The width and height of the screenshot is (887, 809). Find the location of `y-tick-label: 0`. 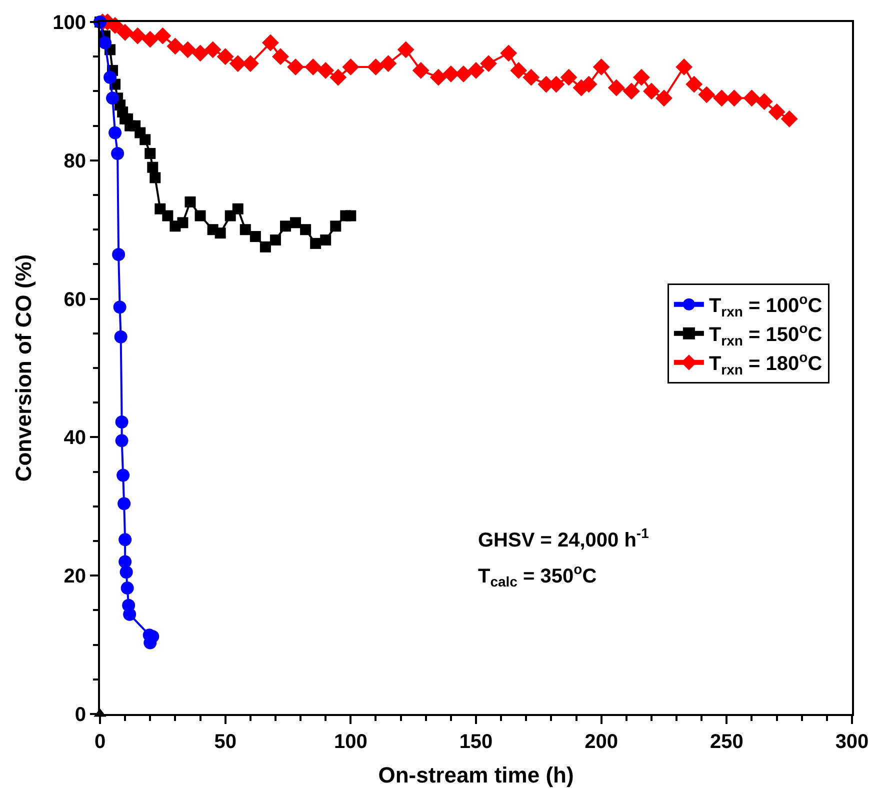

y-tick-label: 0 is located at coordinates (80, 715).